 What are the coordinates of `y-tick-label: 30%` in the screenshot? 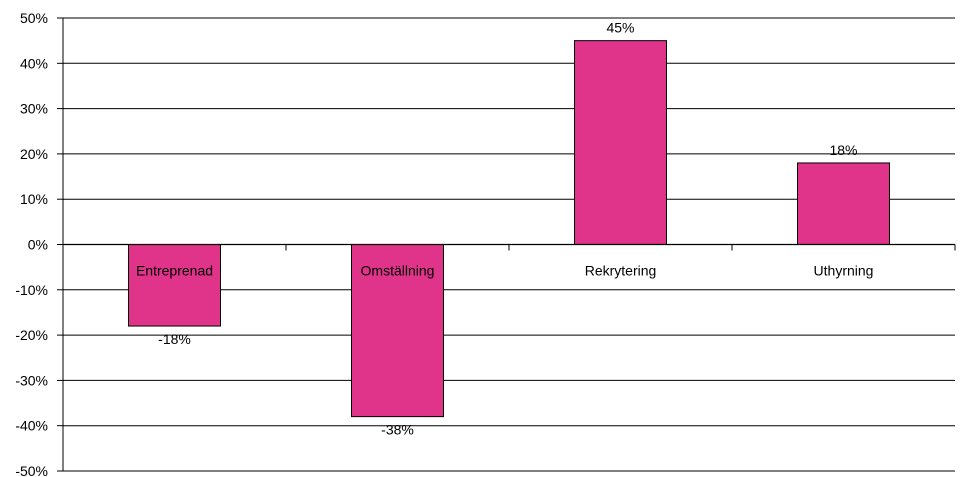 It's located at (34, 109).